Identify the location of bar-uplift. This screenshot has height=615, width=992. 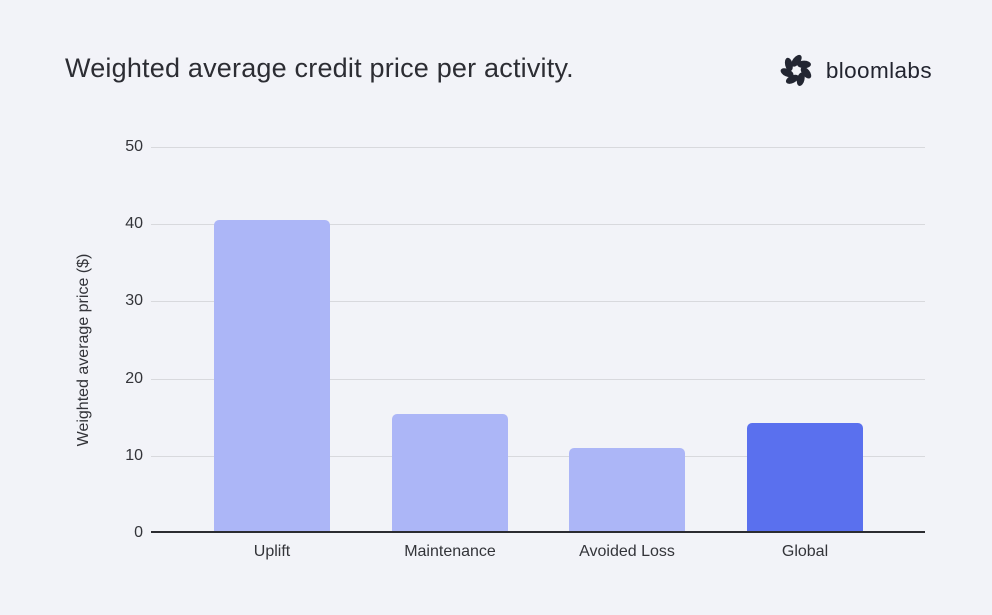
(272, 376).